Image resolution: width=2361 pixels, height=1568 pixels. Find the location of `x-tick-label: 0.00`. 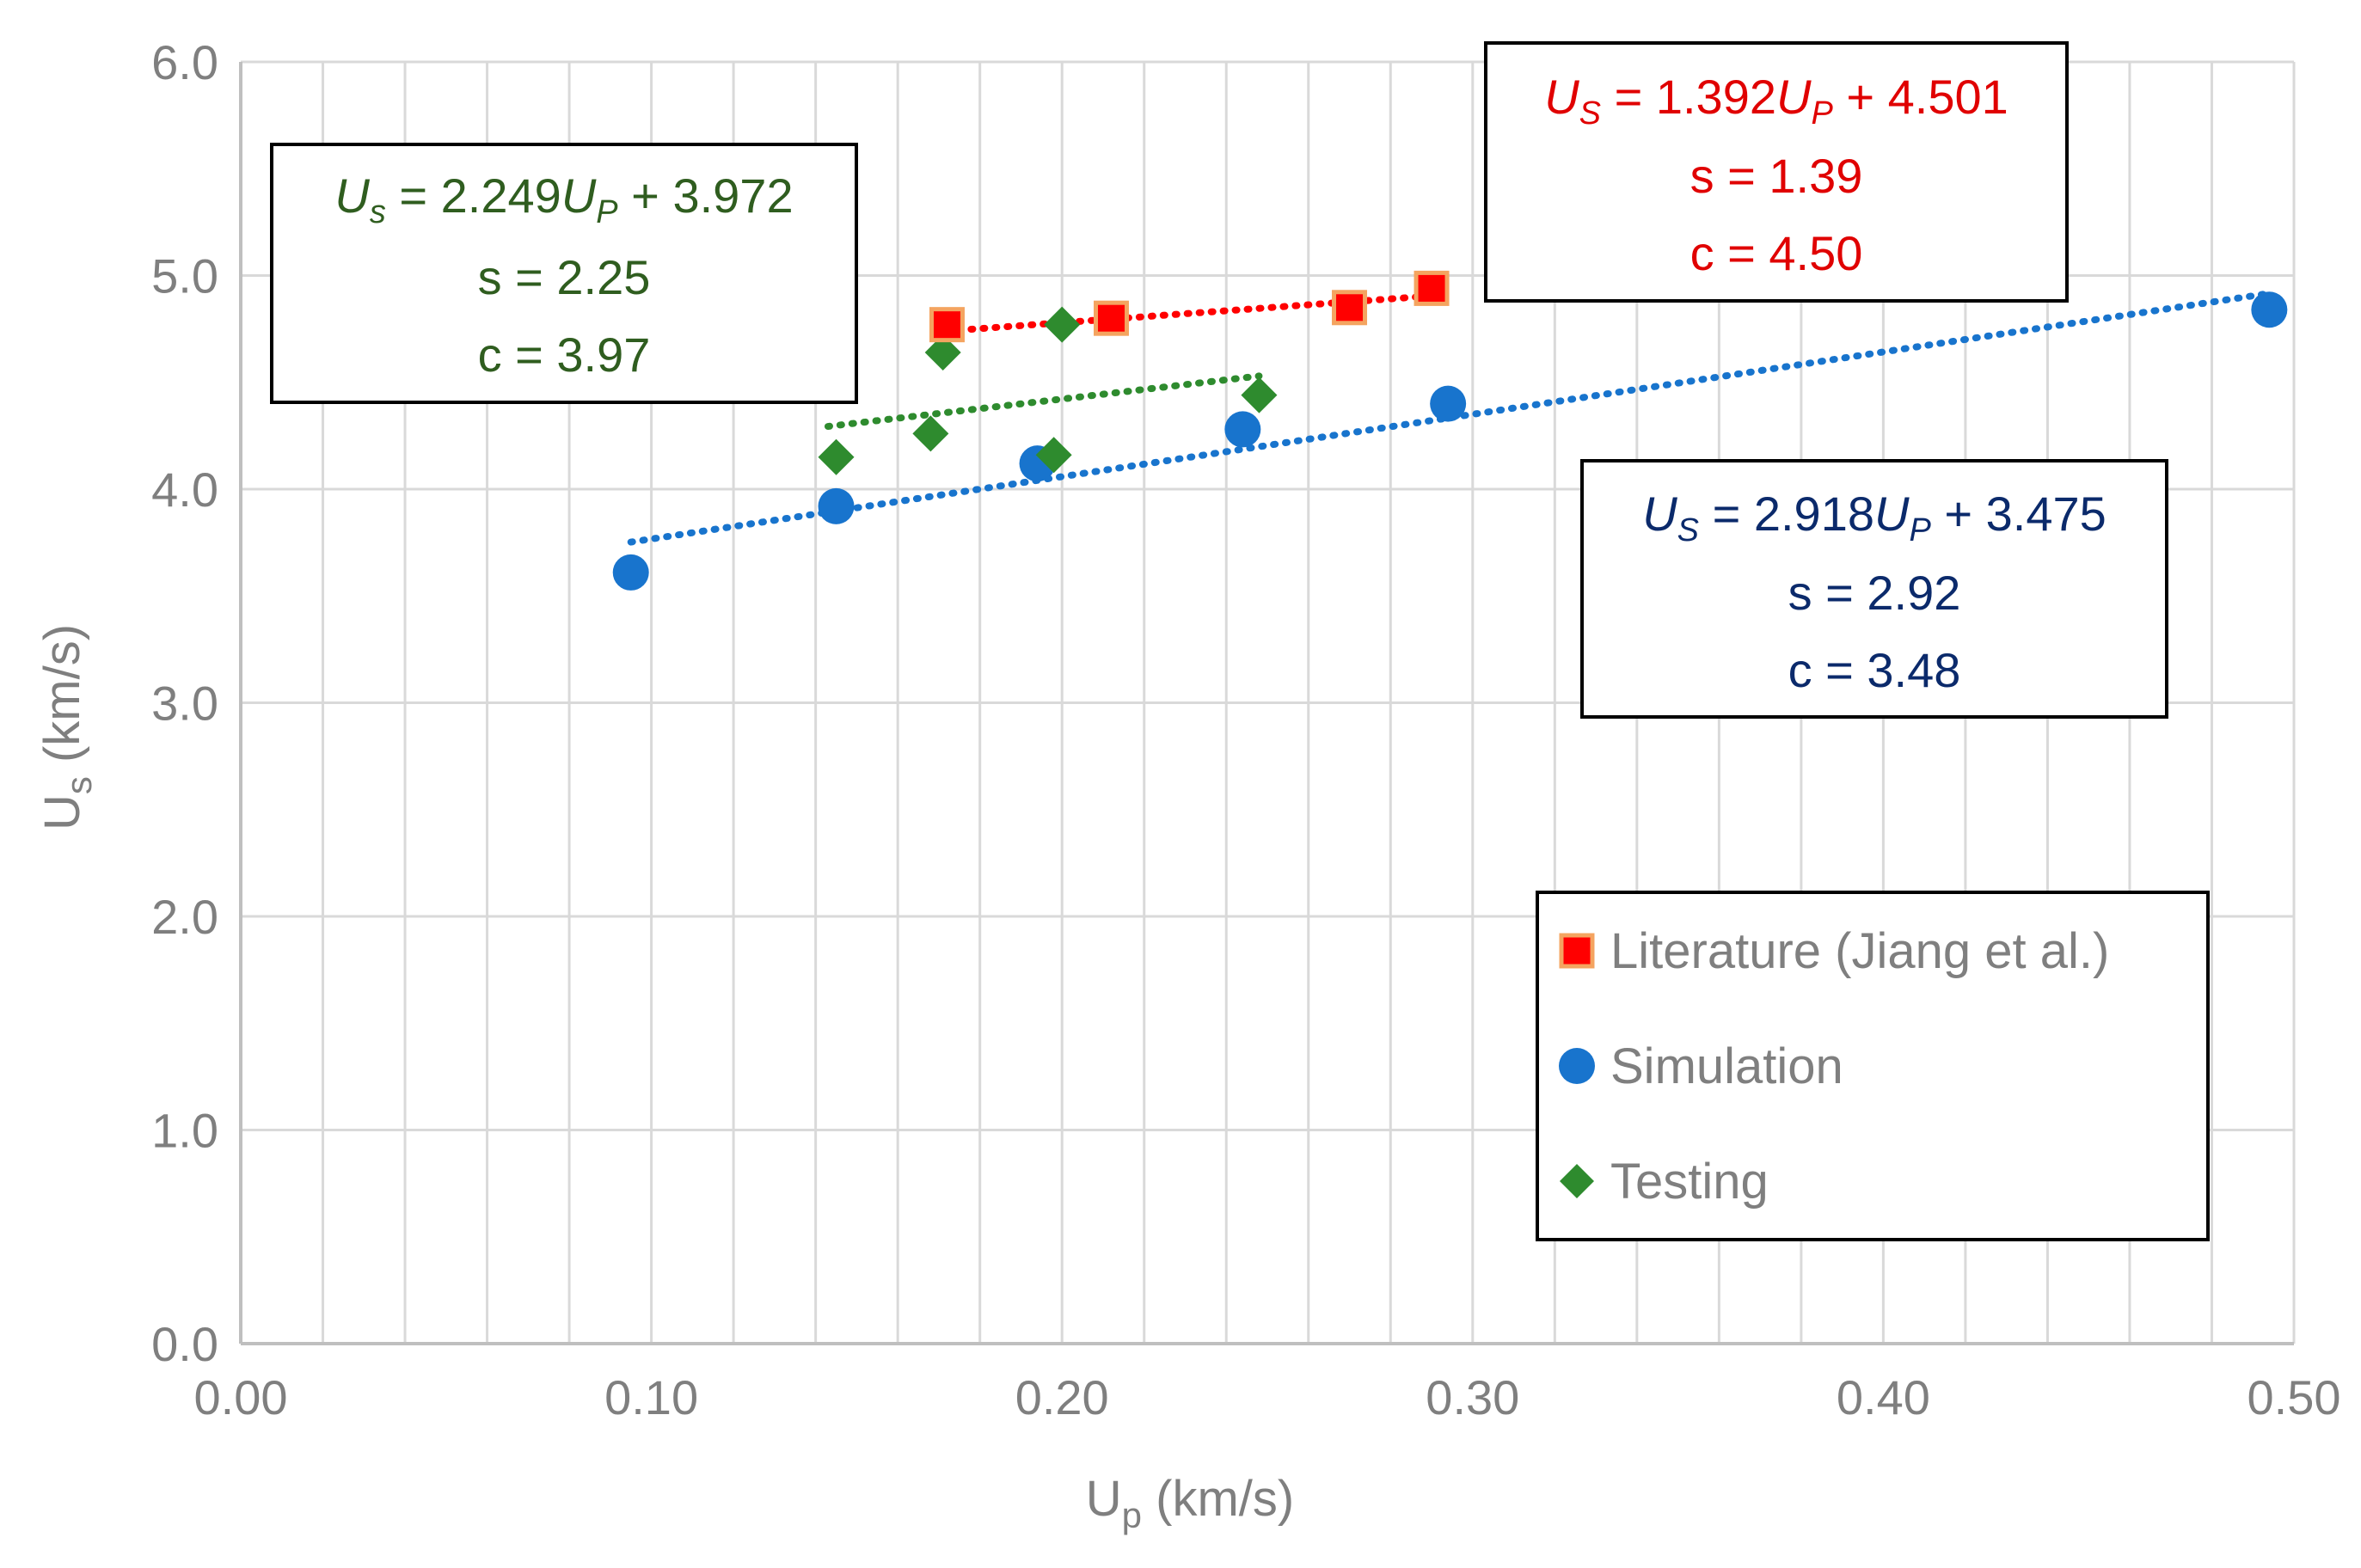

x-tick-label: 0.00 is located at coordinates (241, 1397).